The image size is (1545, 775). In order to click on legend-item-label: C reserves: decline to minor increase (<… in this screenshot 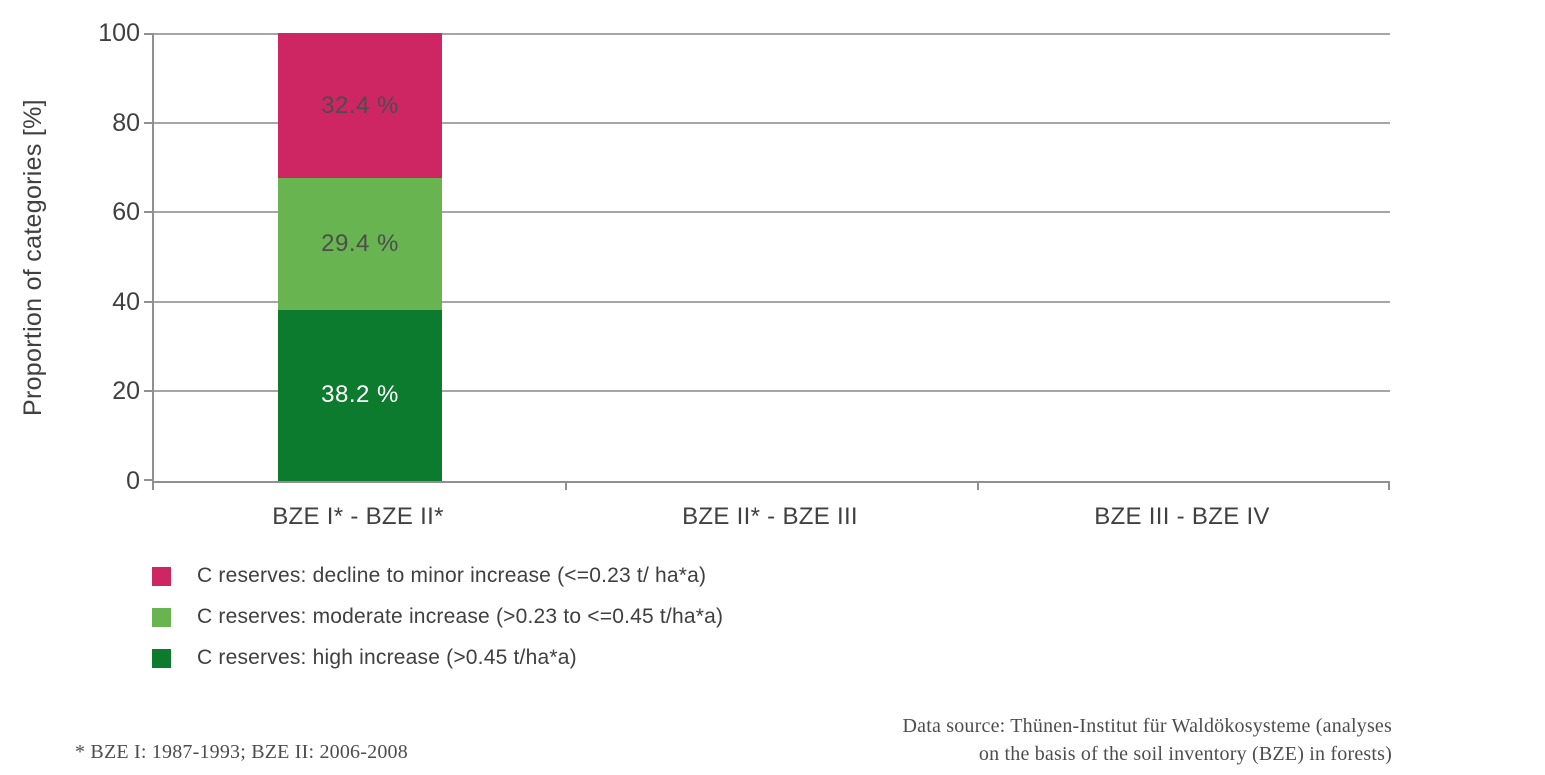, I will do `click(452, 575)`.